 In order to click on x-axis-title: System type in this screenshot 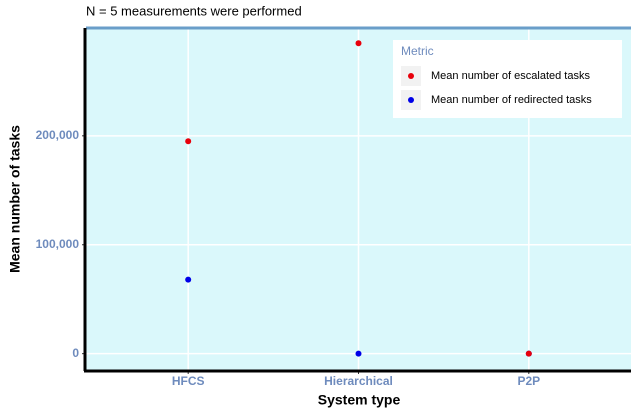, I will do `click(359, 400)`.